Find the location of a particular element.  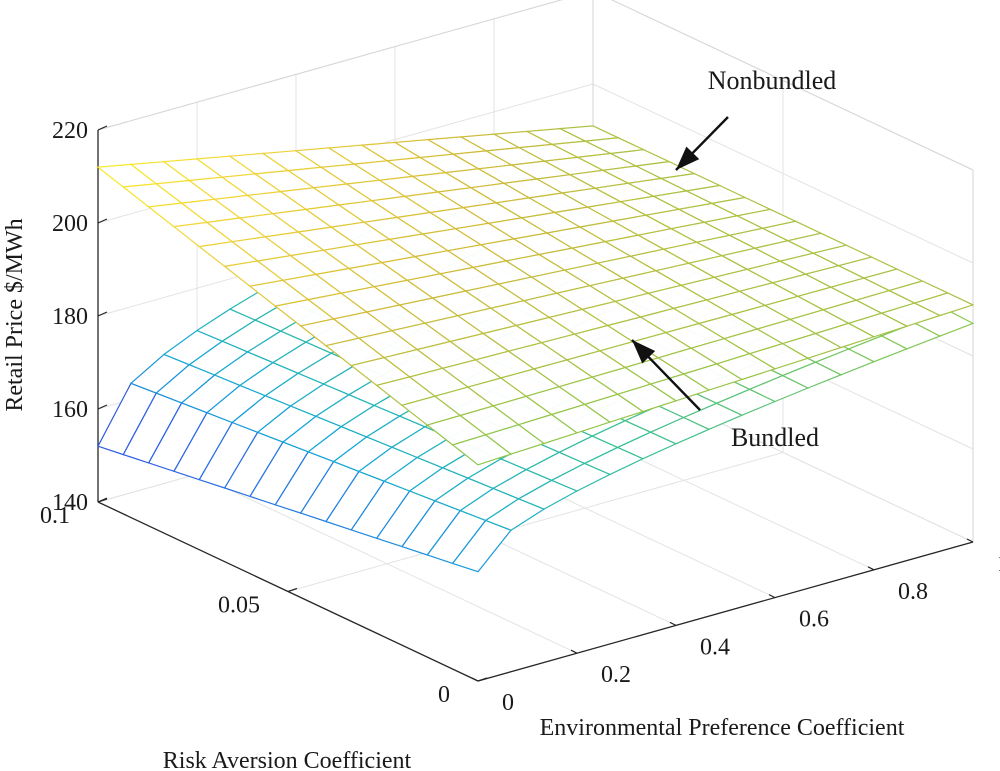

x-tick-label: 0.4 is located at coordinates (715, 647).